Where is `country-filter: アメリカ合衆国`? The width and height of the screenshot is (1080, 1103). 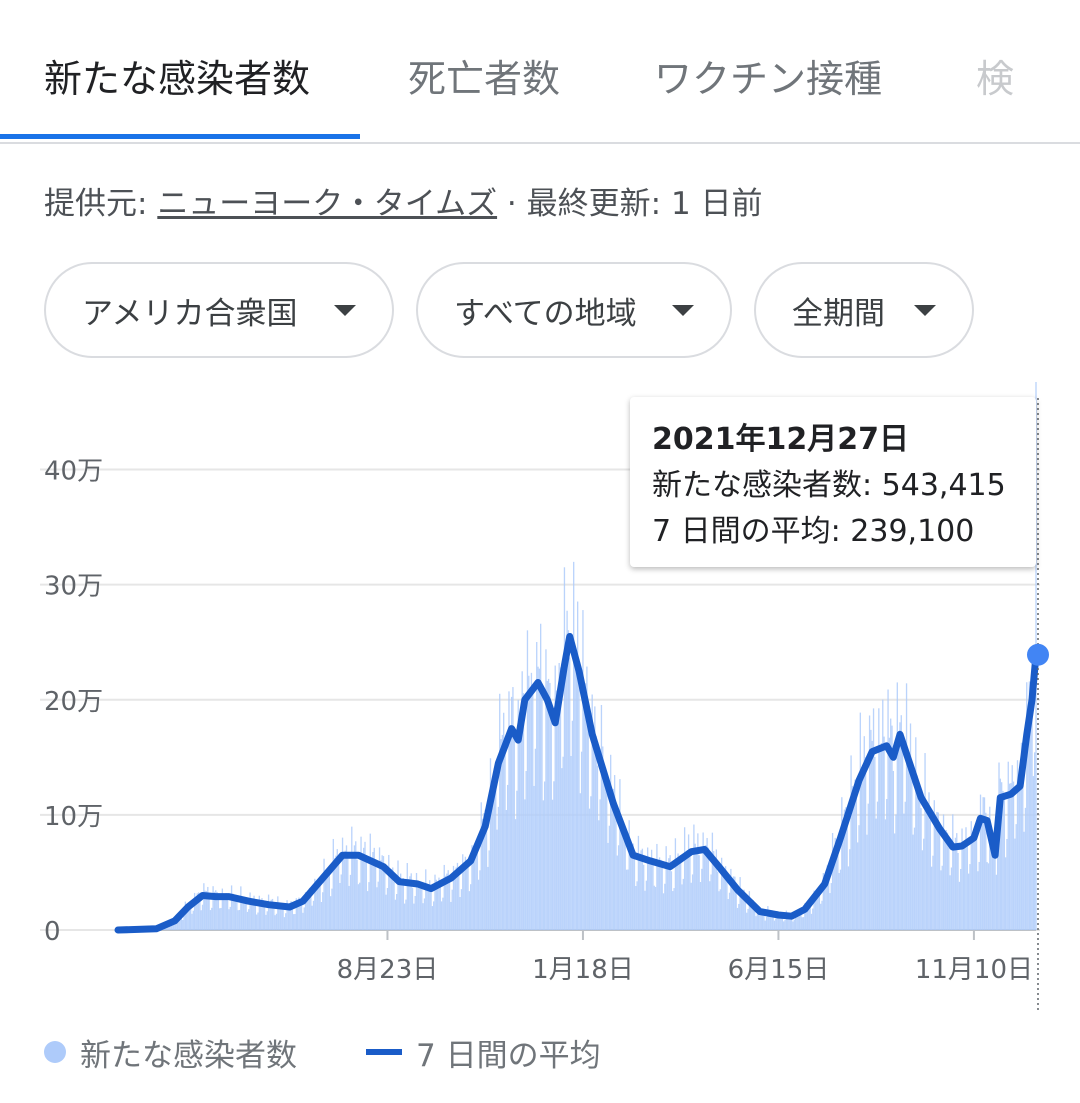
country-filter: アメリカ合衆国 is located at coordinates (219, 310).